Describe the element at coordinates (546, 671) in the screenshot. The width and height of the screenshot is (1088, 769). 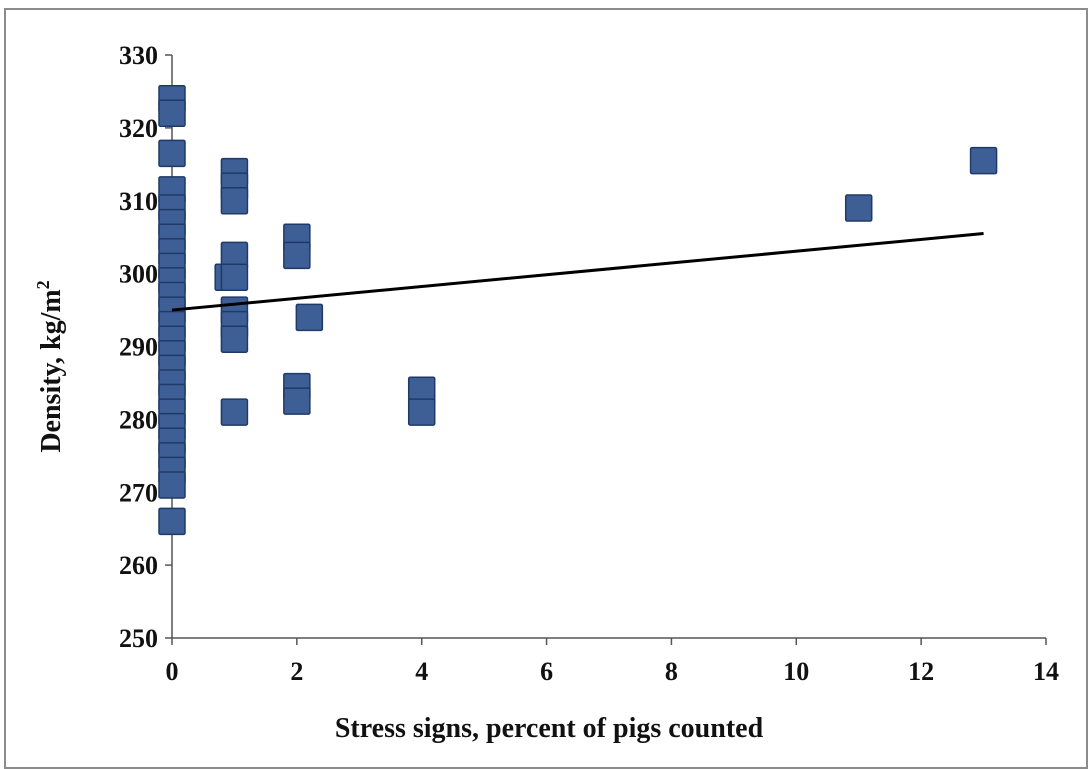
I see `x-tick-label: 6` at that location.